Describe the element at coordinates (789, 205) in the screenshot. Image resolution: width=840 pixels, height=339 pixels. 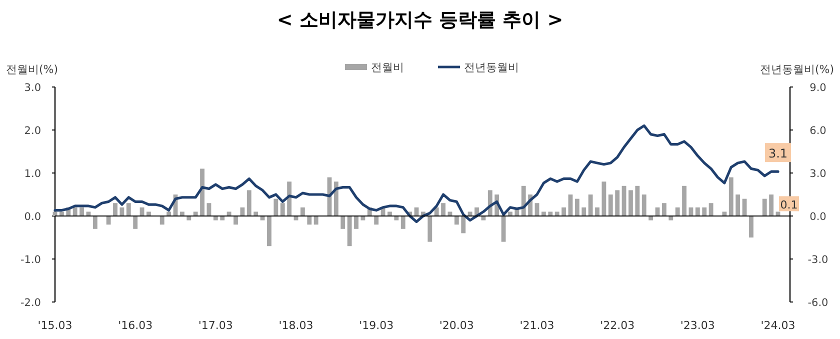
I see `data-label: 0.1` at that location.